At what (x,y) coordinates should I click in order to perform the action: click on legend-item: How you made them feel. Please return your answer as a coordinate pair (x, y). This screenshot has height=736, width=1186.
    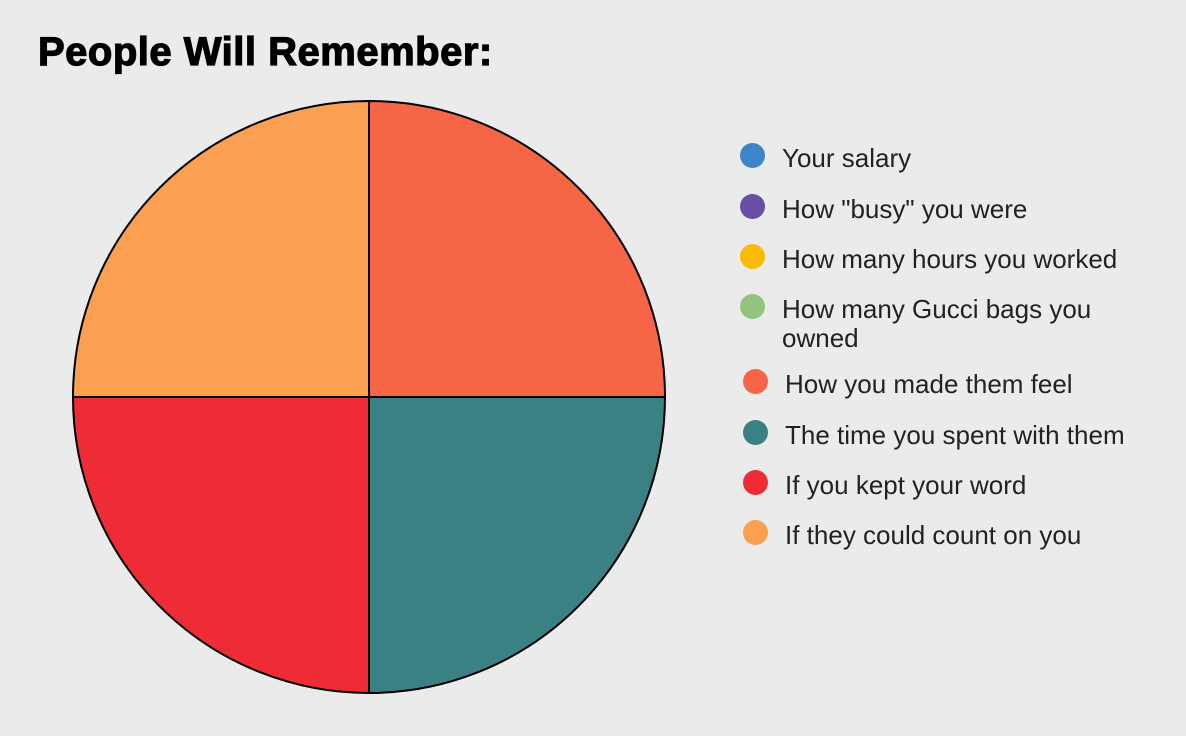
    Looking at the image, I should click on (959, 384).